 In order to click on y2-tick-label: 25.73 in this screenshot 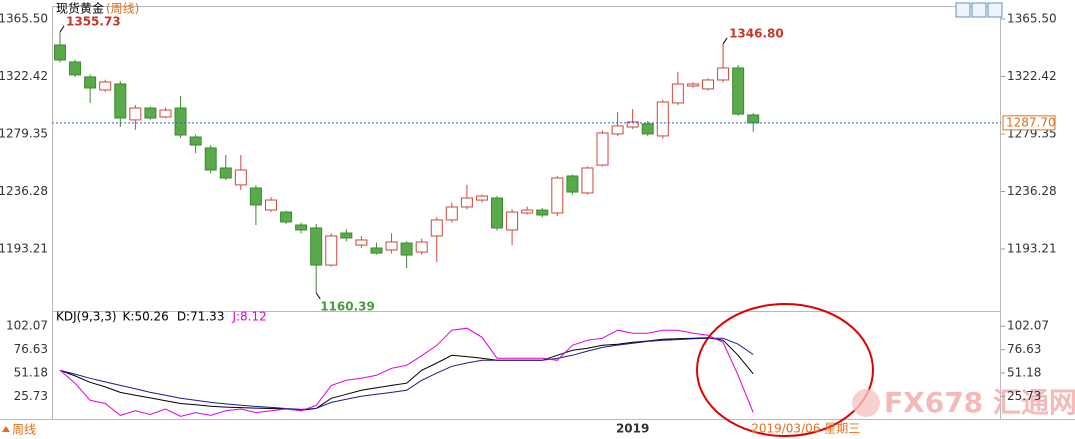, I will do `click(1024, 396)`.